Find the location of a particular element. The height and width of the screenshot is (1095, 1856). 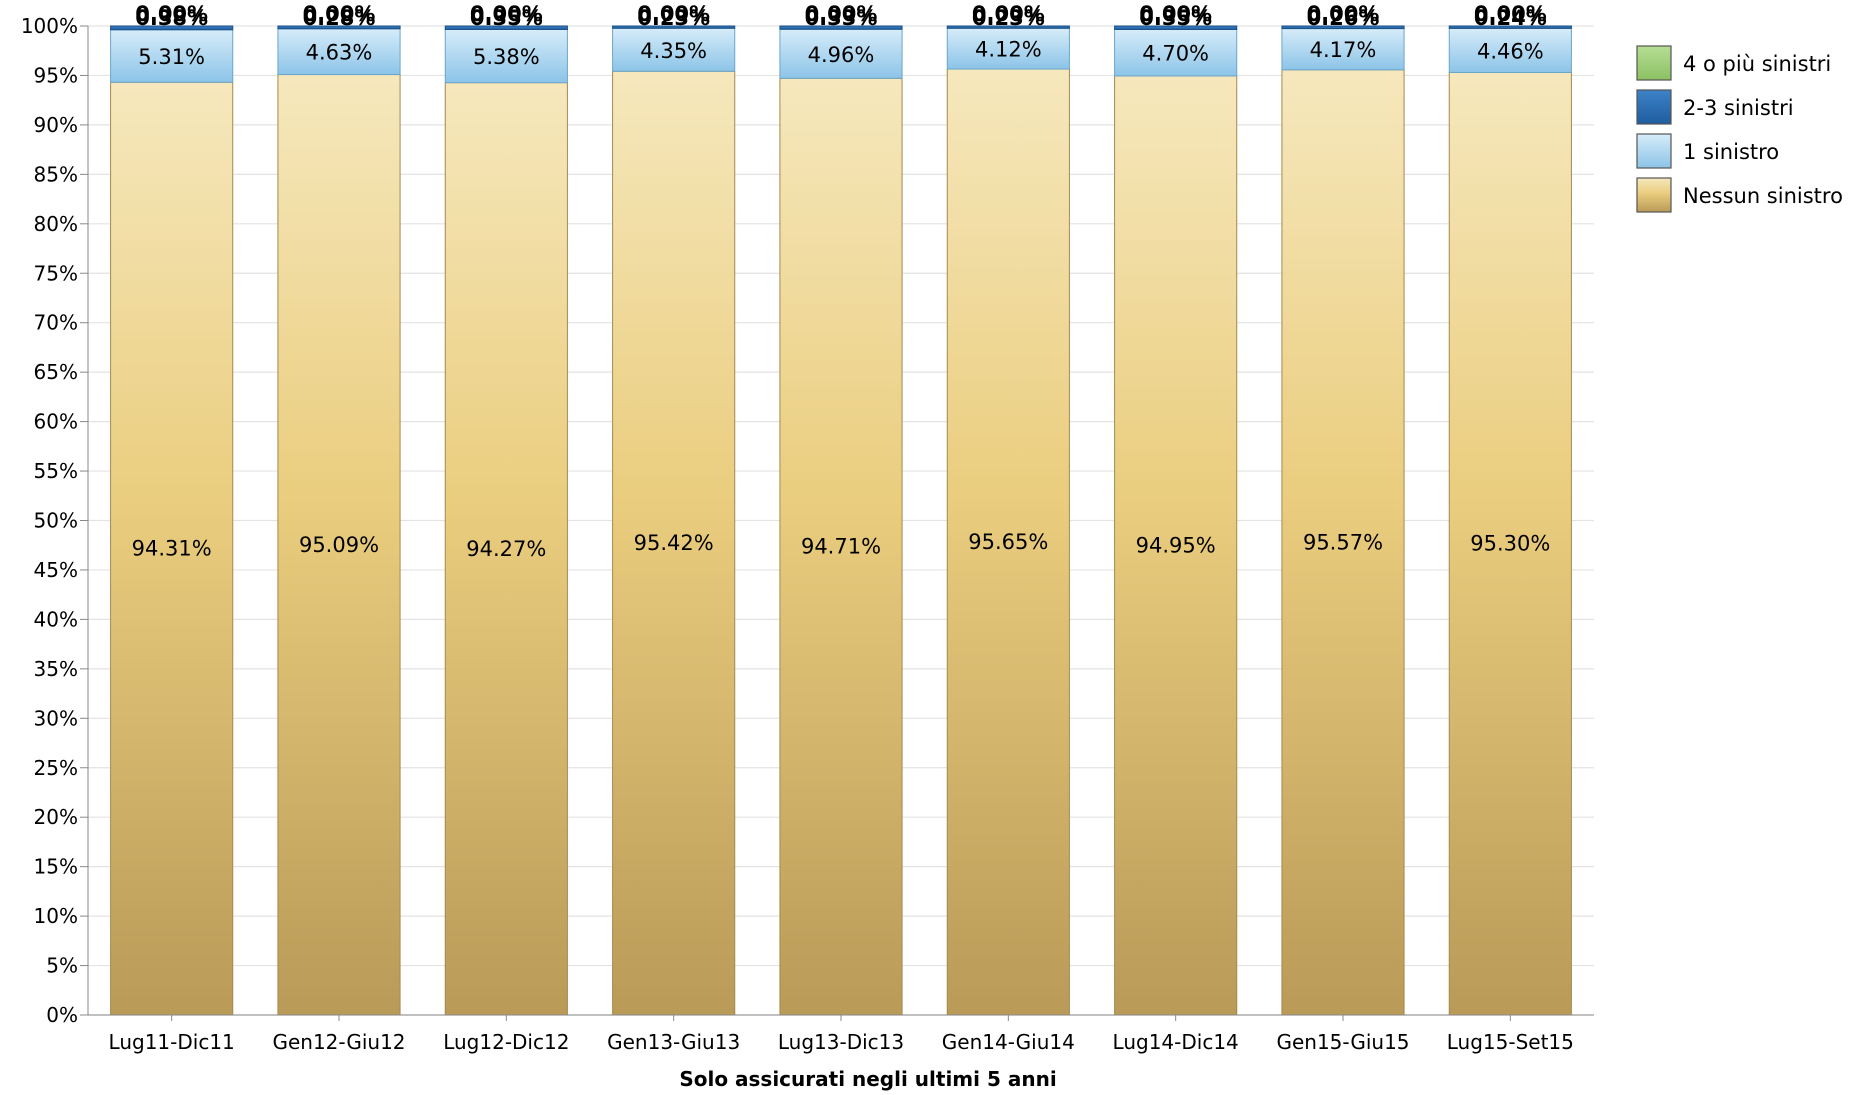

data-label: 94.27% is located at coordinates (506, 549).